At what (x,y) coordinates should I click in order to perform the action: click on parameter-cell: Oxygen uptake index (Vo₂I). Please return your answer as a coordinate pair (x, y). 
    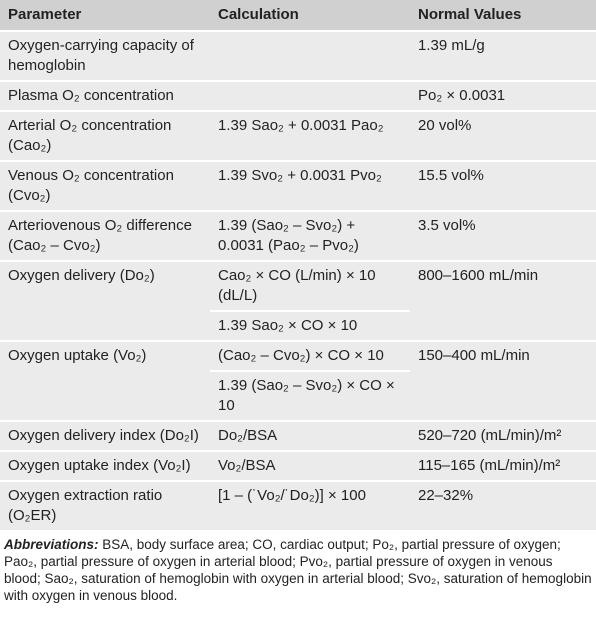
    Looking at the image, I should click on (105, 465).